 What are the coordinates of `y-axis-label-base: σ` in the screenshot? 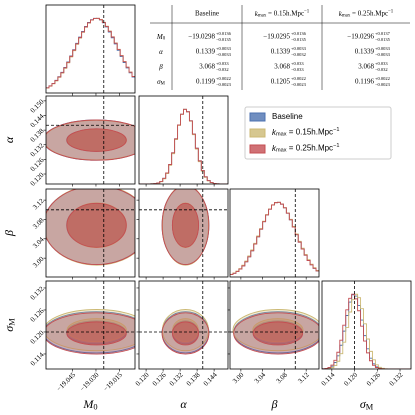 It's located at (9, 328).